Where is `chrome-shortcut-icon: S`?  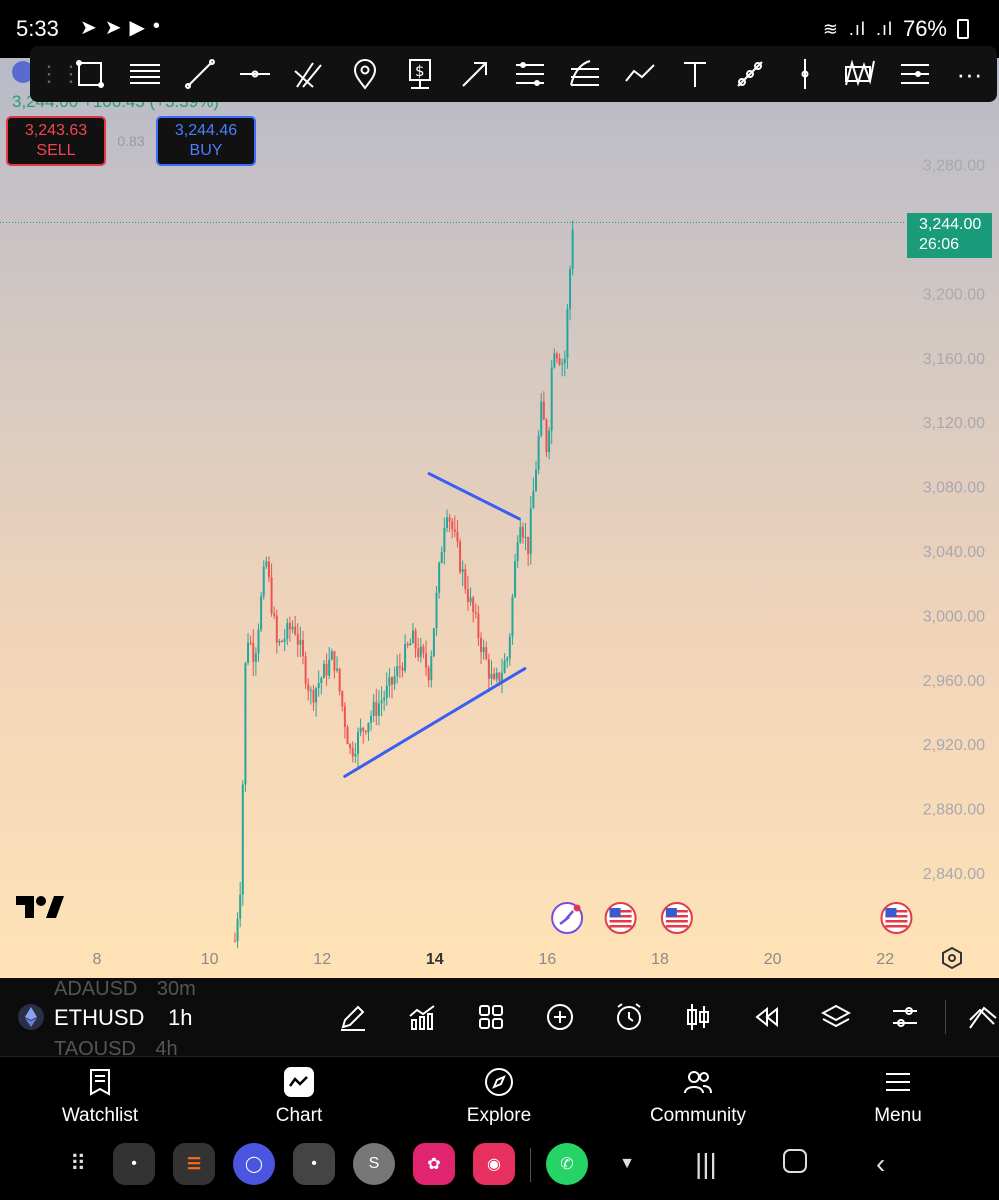 chrome-shortcut-icon: S is located at coordinates (374, 1164).